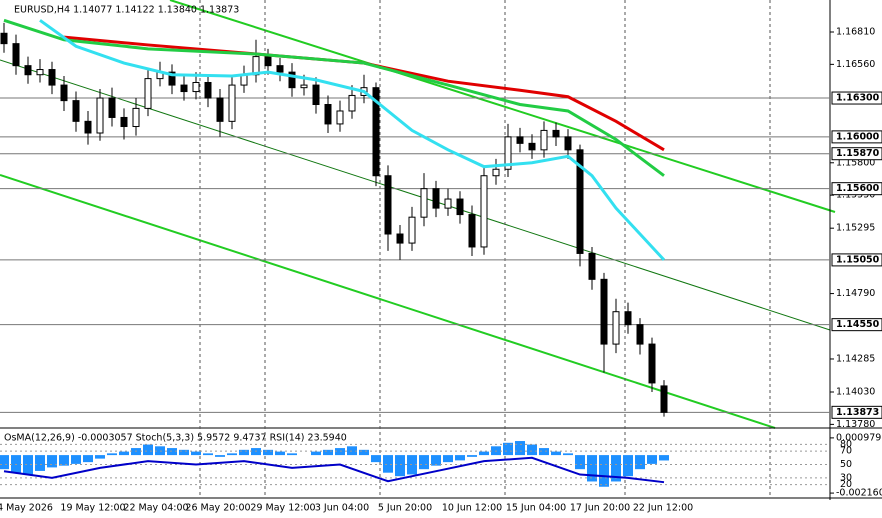 The height and width of the screenshot is (518, 882). Describe the element at coordinates (536, 508) in the screenshot. I see `x-tick-label: 15 Jun 04:00` at that location.